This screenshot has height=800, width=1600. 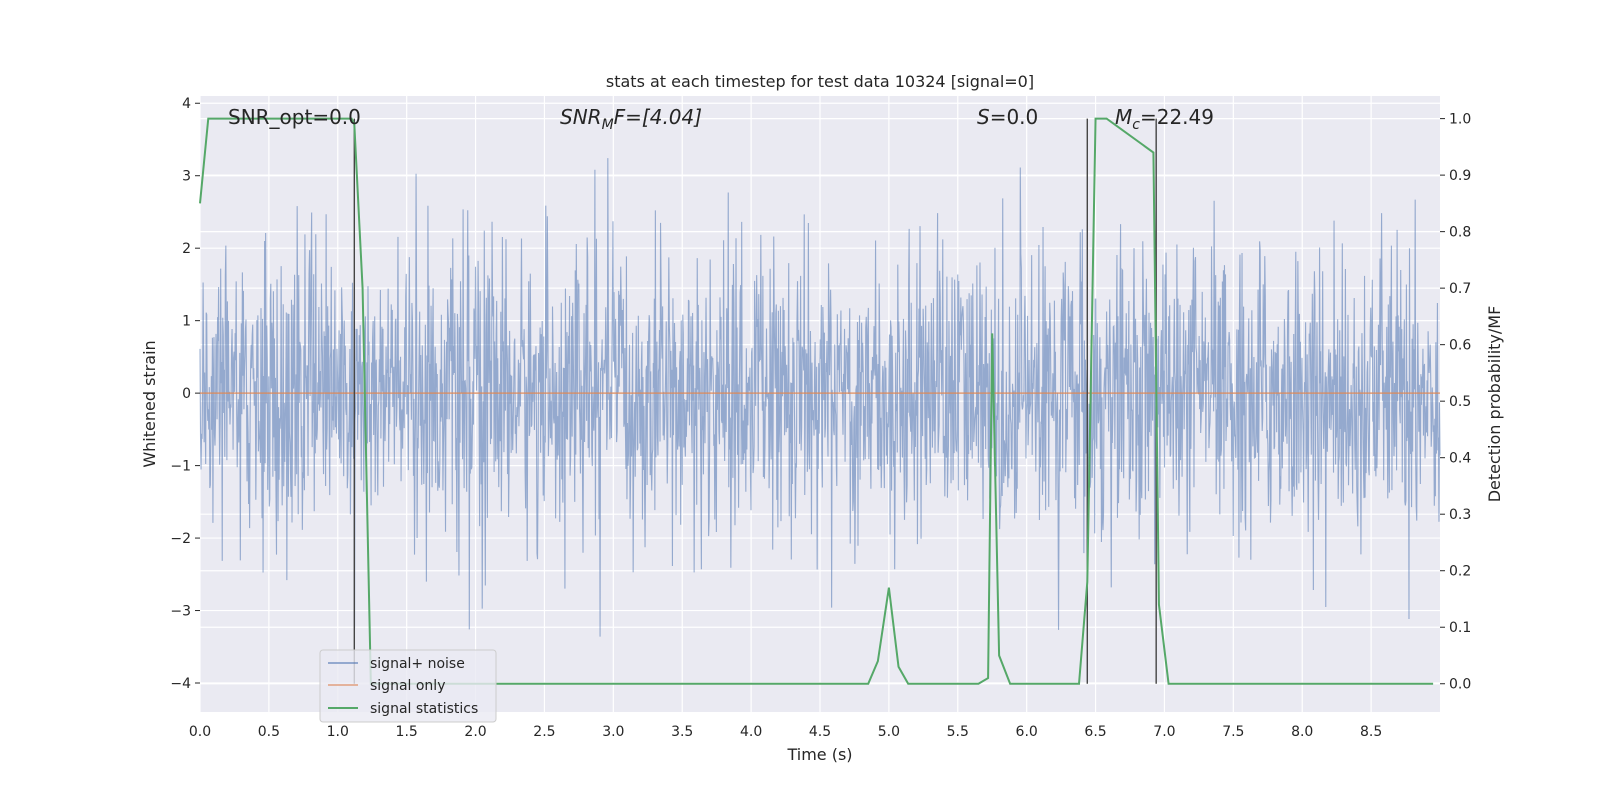 I want to click on y-tick-label: −4, so click(x=180, y=684).